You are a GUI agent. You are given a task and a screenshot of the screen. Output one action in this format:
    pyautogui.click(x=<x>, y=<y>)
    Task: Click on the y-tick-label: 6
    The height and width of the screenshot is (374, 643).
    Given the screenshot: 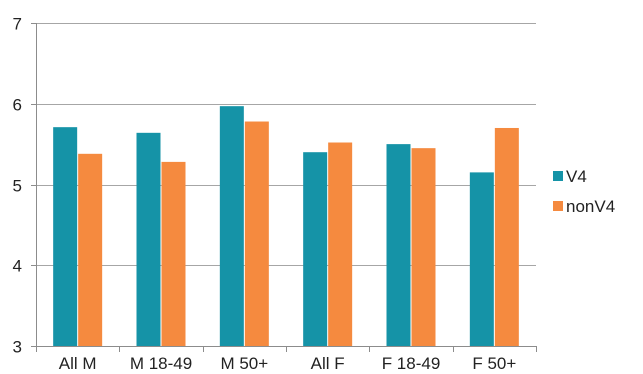 What is the action you would take?
    pyautogui.click(x=17, y=105)
    